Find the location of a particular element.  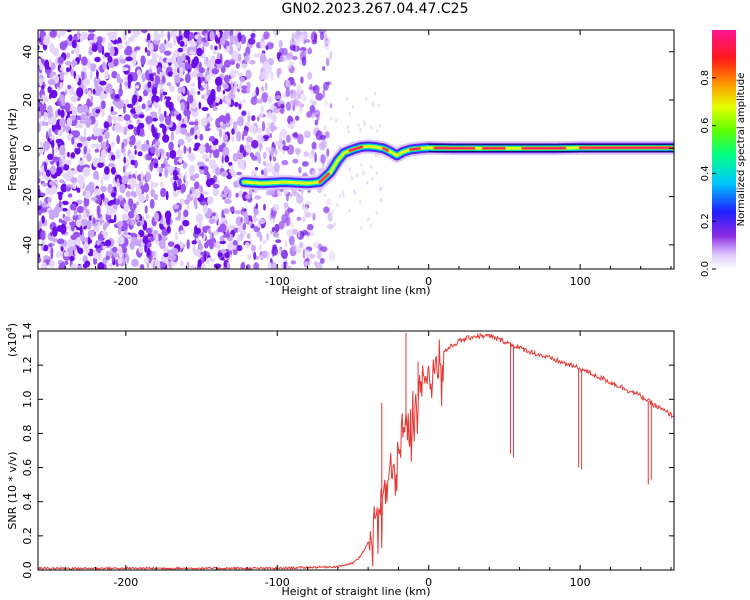

spec-xtick-label-3: 100 is located at coordinates (580, 281).